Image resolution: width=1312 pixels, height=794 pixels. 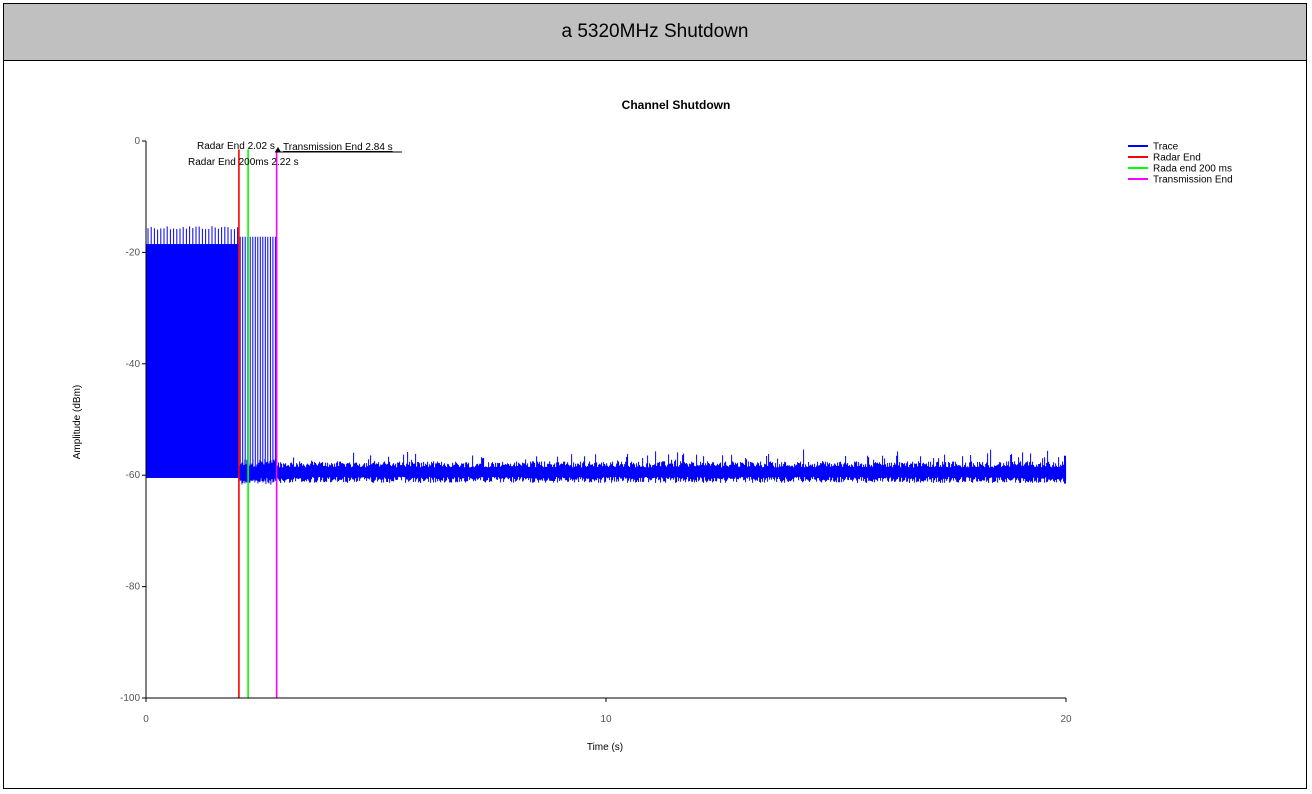 I want to click on annotation-radar-end-200ms: Radar End 200ms 2.22 s, so click(x=243, y=162).